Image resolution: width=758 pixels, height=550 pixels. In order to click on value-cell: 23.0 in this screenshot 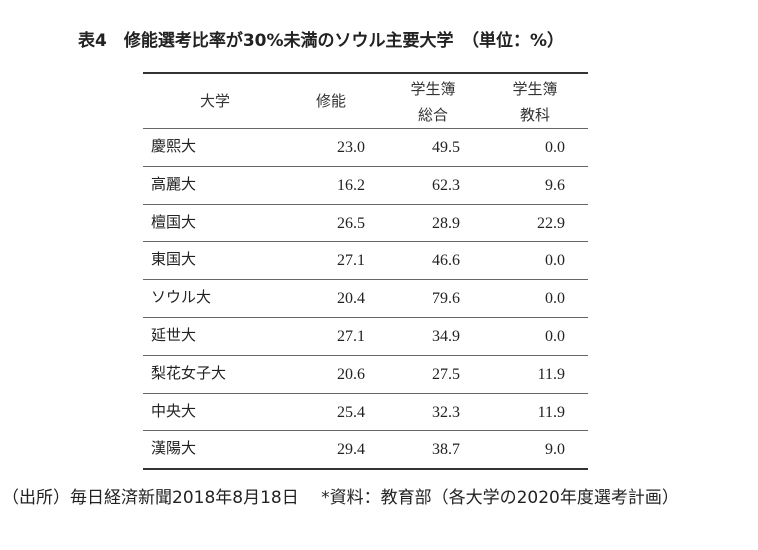, I will do `click(351, 147)`.